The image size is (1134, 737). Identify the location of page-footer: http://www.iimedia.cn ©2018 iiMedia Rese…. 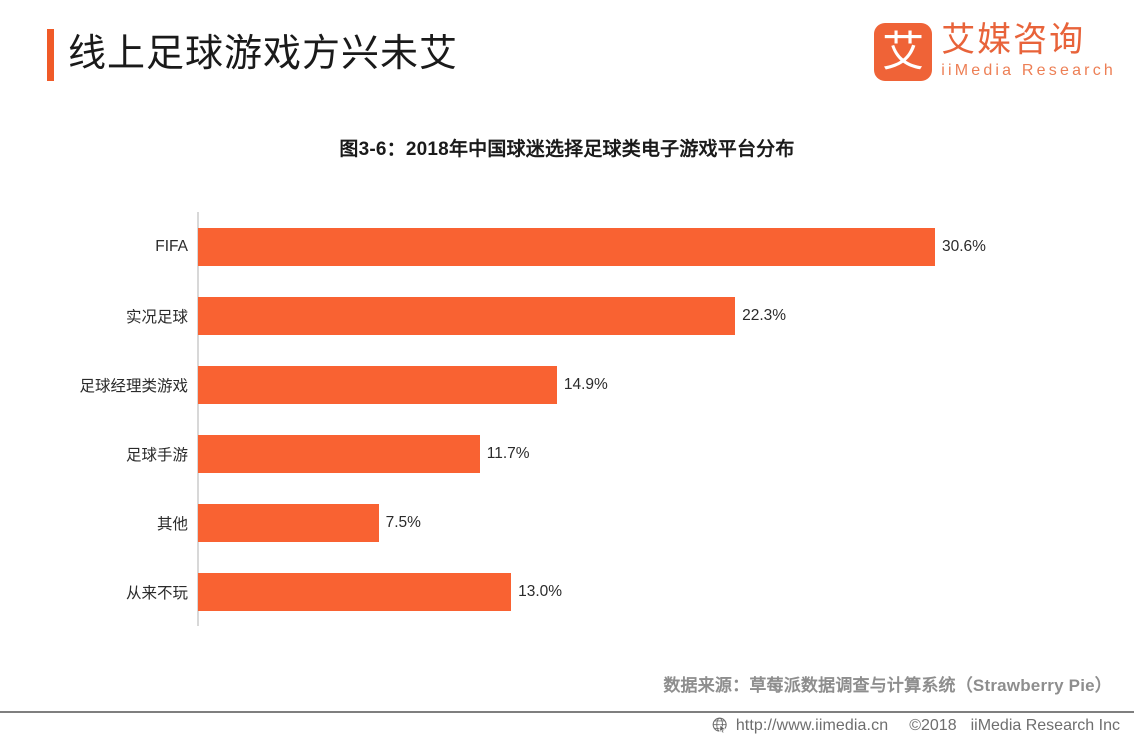
(916, 725).